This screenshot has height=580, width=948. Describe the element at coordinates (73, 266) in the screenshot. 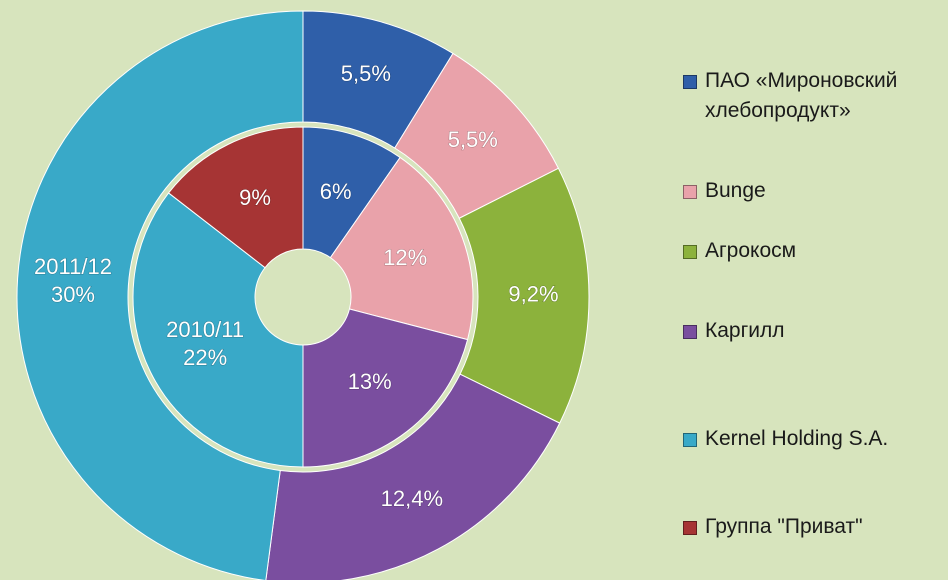

I see `series-label: 2011/12` at that location.